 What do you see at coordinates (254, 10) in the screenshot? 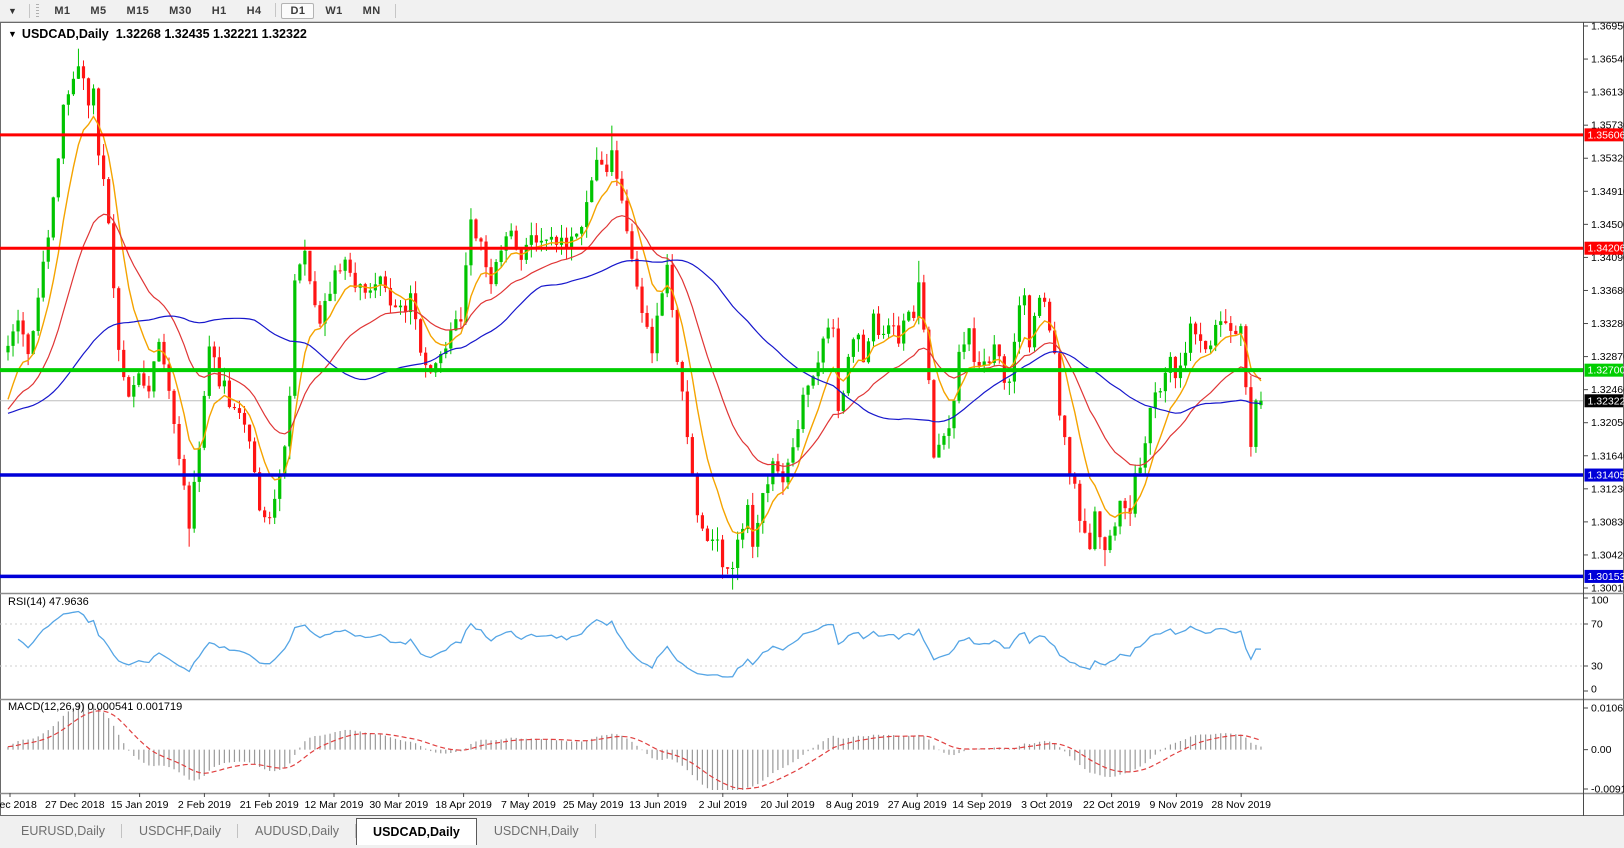
I see `timeframe-button-H4: H4` at bounding box center [254, 10].